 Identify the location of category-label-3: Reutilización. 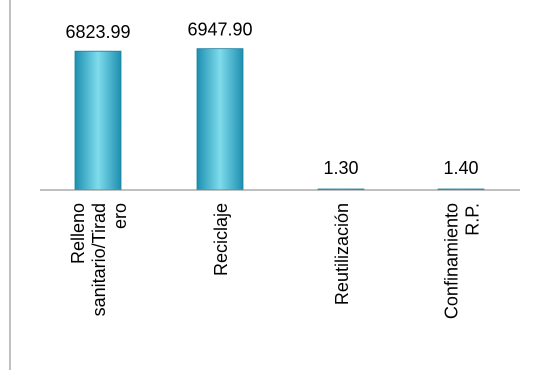
(342, 254).